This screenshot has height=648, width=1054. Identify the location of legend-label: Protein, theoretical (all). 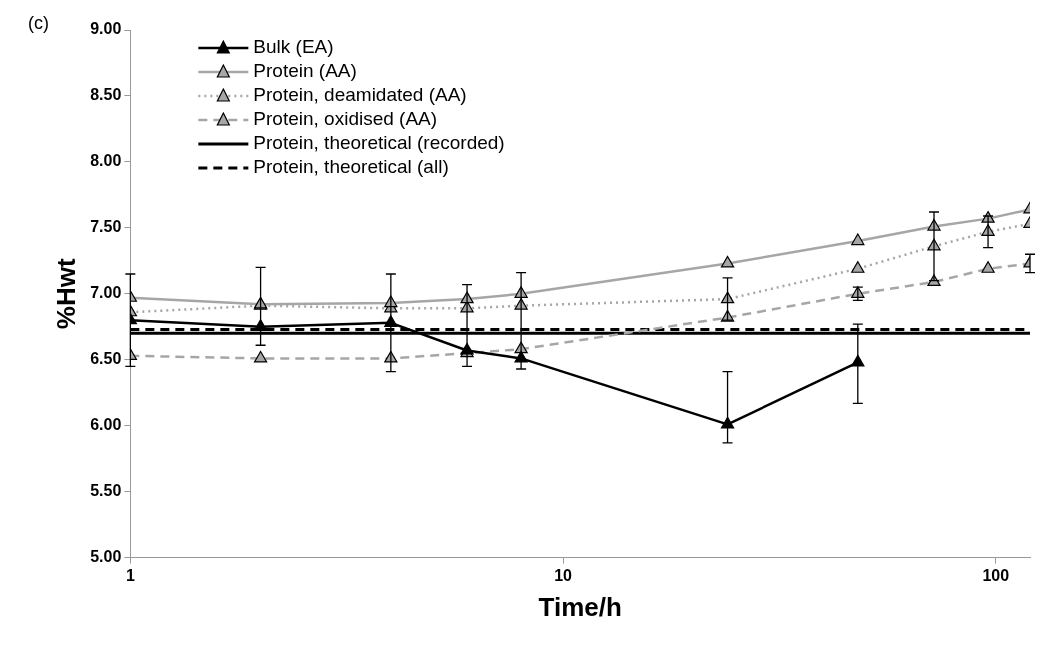
(351, 167).